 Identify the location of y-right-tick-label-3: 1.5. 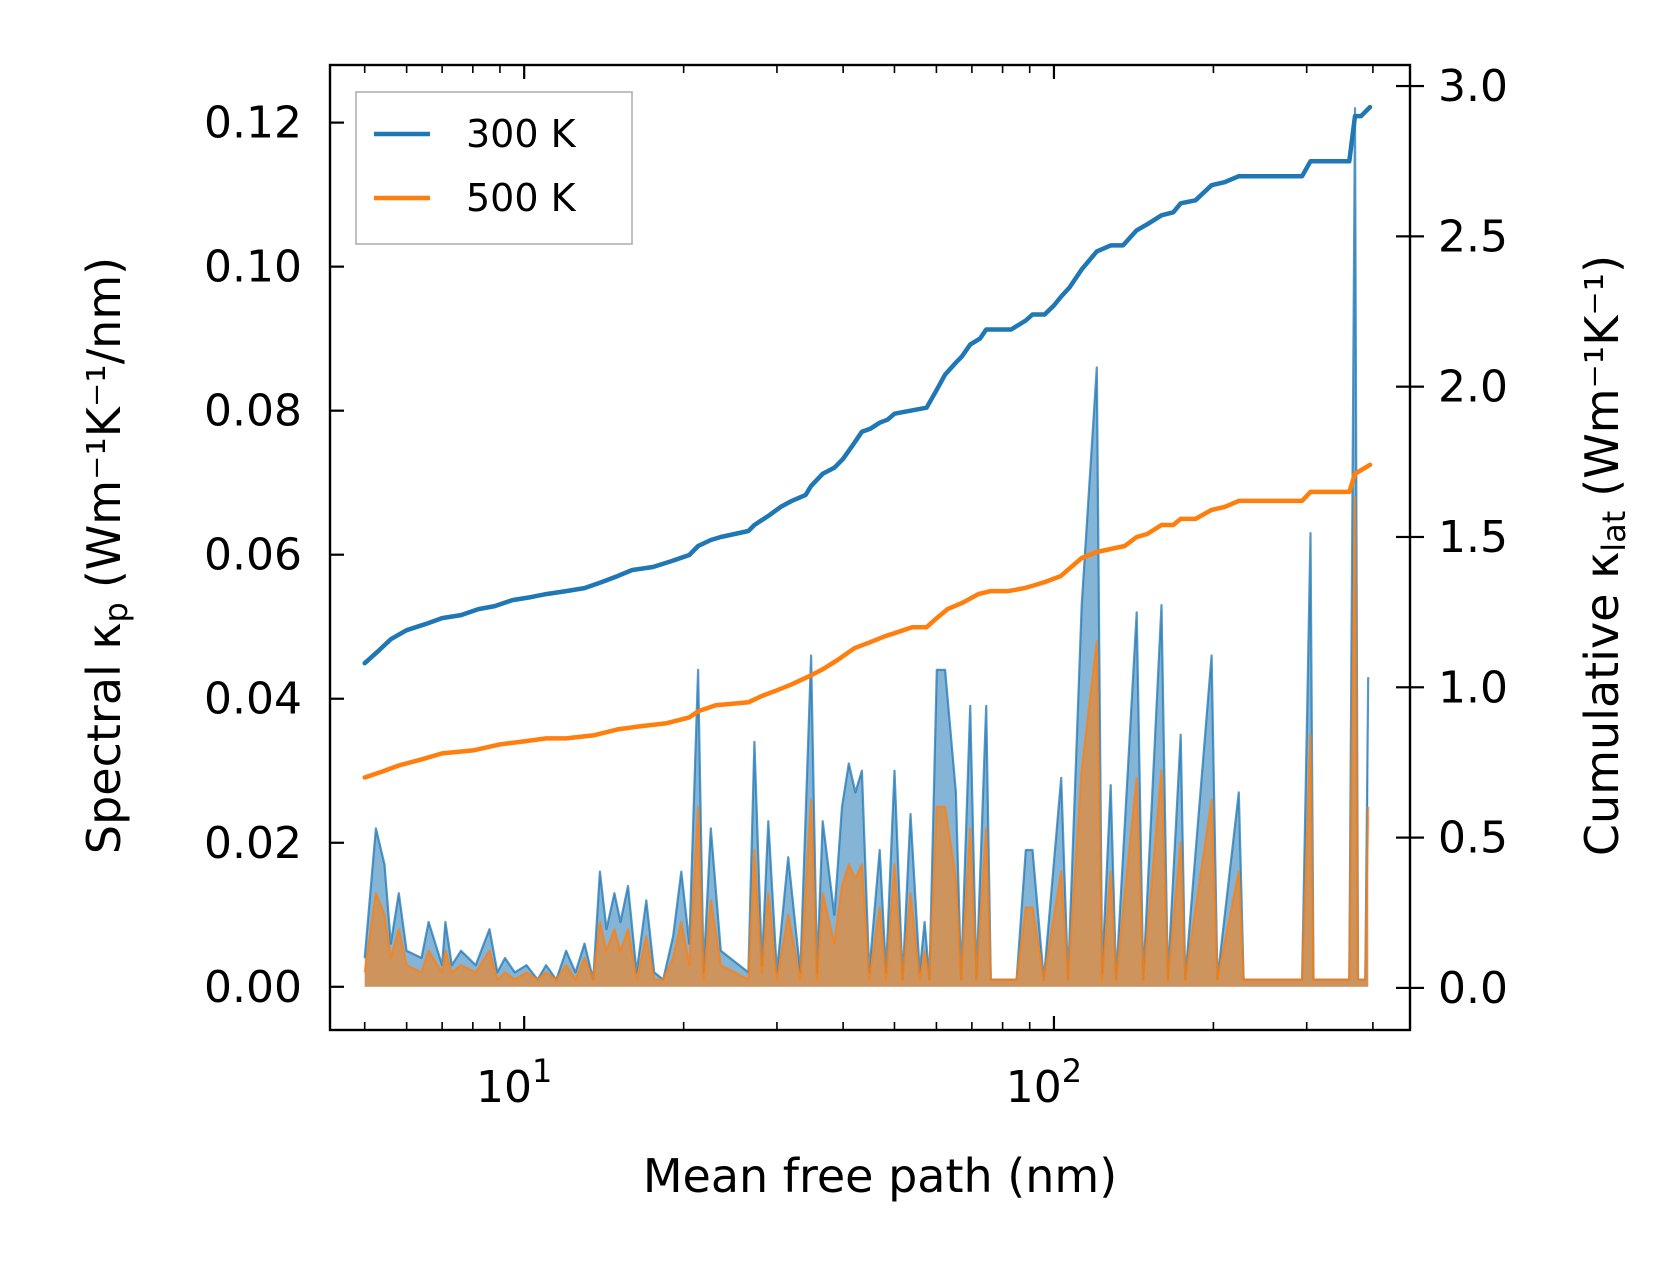
(1473, 537).